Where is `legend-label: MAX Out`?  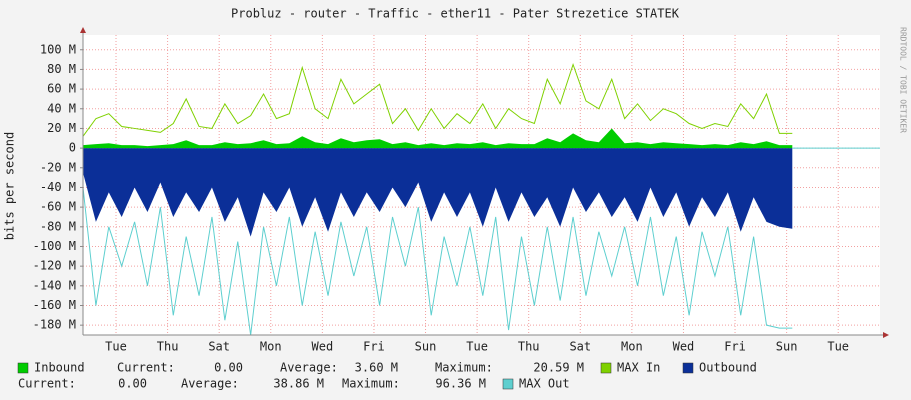
legend-label: MAX Out is located at coordinates (544, 384).